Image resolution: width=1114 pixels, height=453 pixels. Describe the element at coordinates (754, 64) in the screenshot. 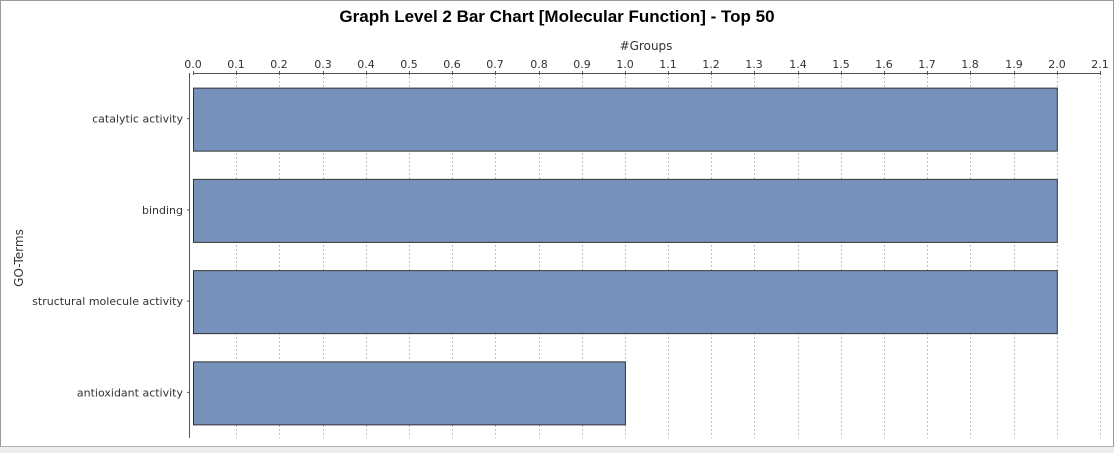

I see `x-tick-label: 1.3` at that location.